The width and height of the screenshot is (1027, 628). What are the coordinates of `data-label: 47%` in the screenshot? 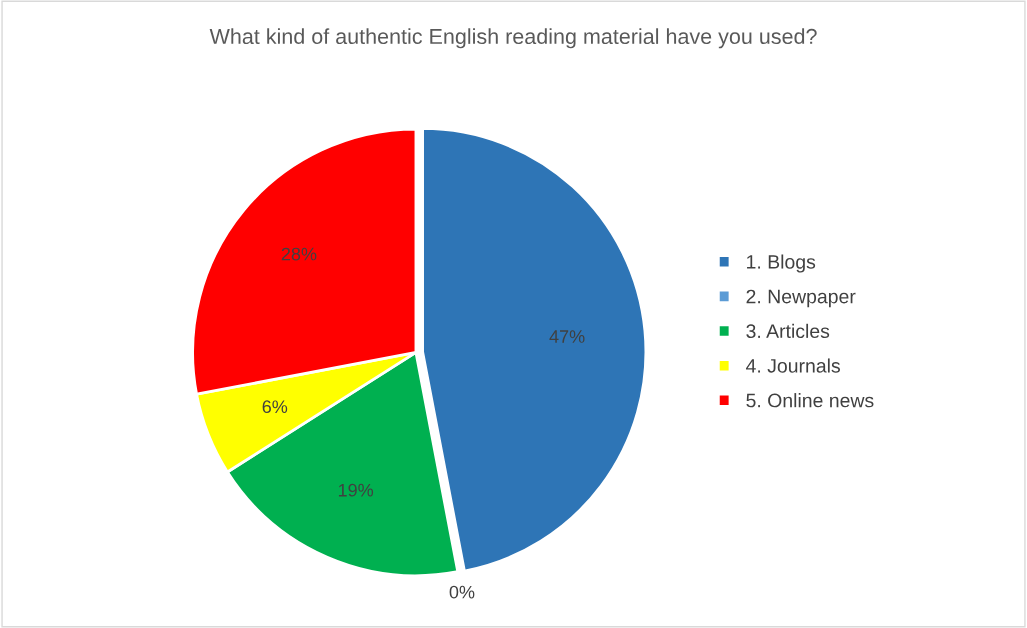 It's located at (567, 336).